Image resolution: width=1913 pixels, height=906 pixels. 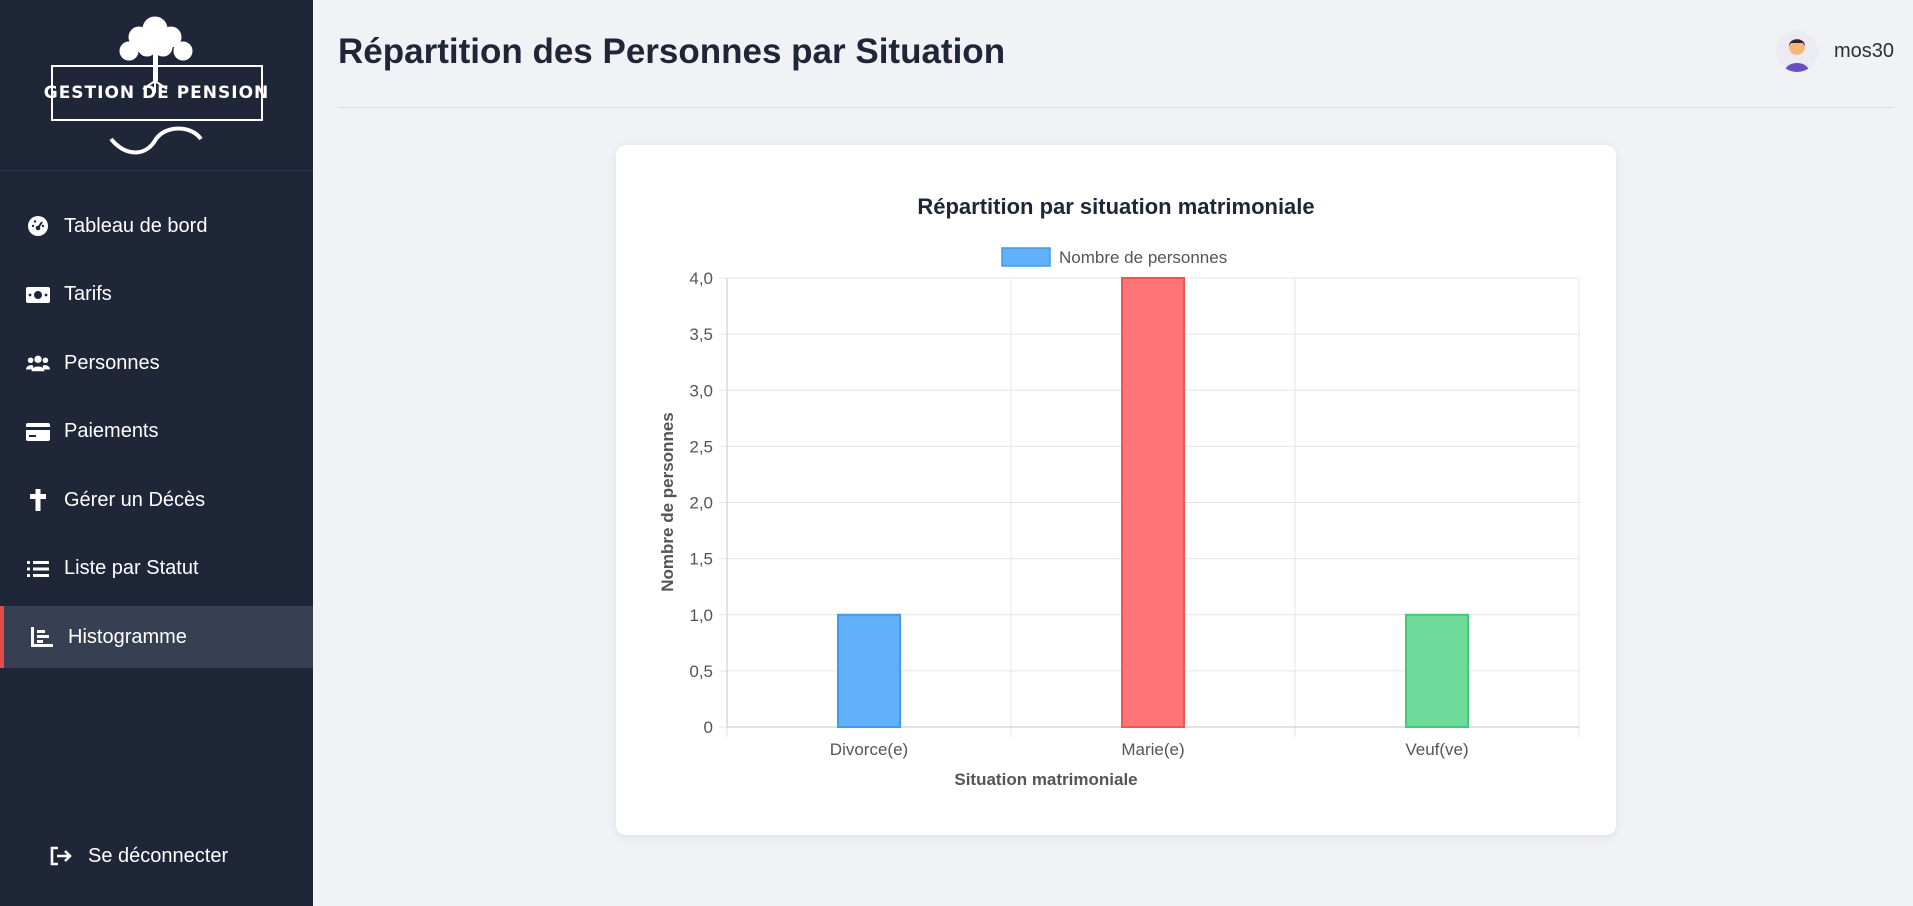 I want to click on logout-button: Se déconnecter, so click(x=139, y=856).